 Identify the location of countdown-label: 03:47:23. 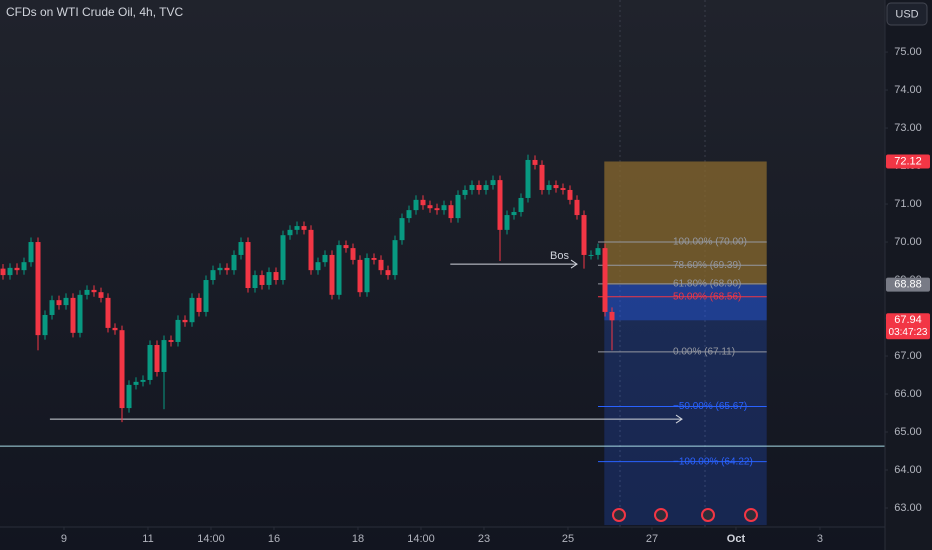
(908, 332).